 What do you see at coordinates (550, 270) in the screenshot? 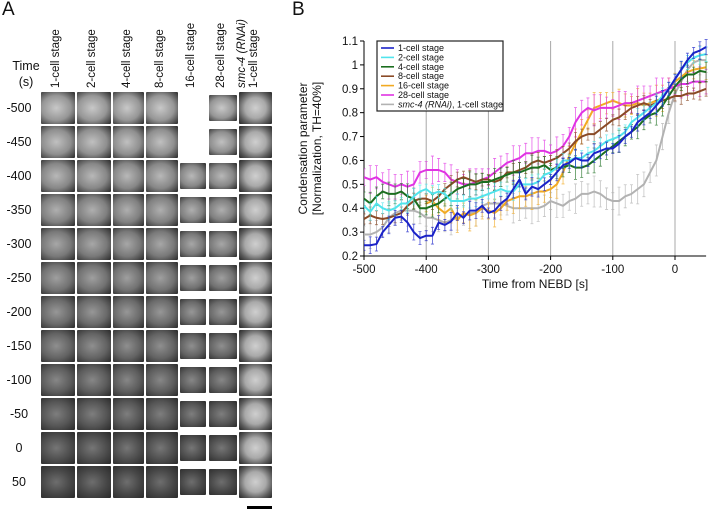
I see `x-tick-label: -200` at bounding box center [550, 270].